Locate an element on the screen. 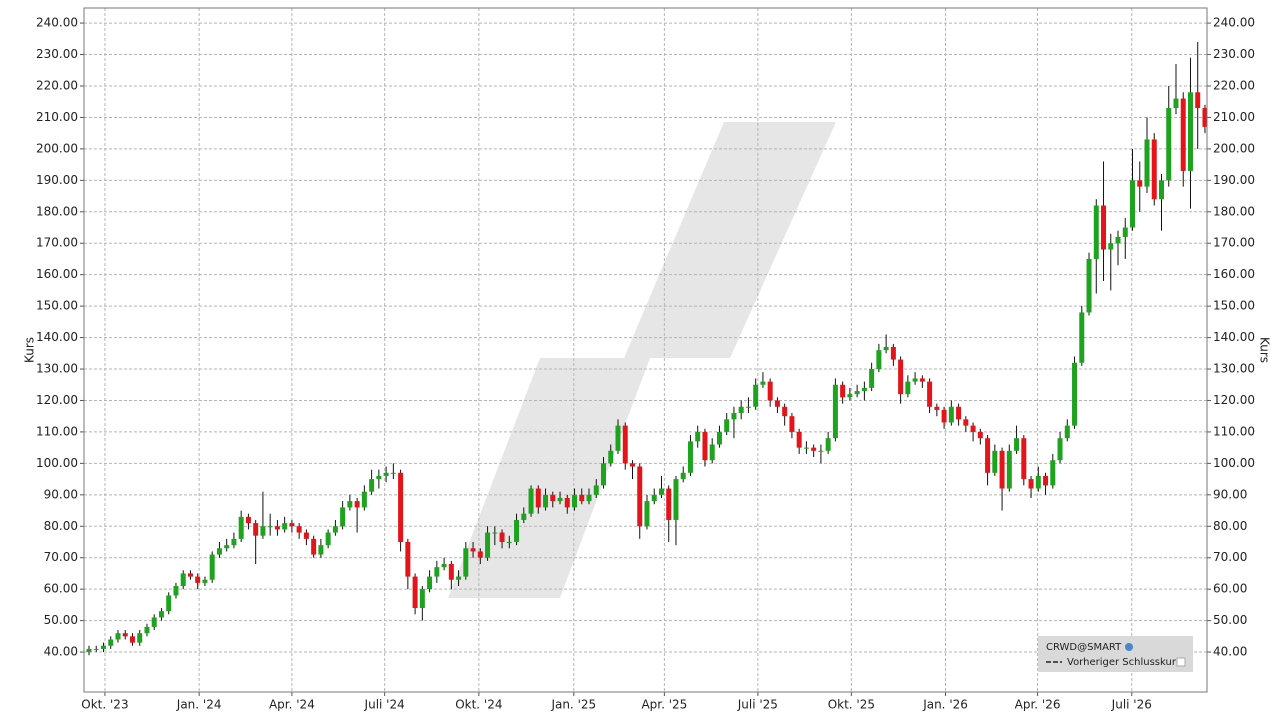 This screenshot has width=1280, height=719. x-tick-label: Juli '25 is located at coordinates (757, 705).